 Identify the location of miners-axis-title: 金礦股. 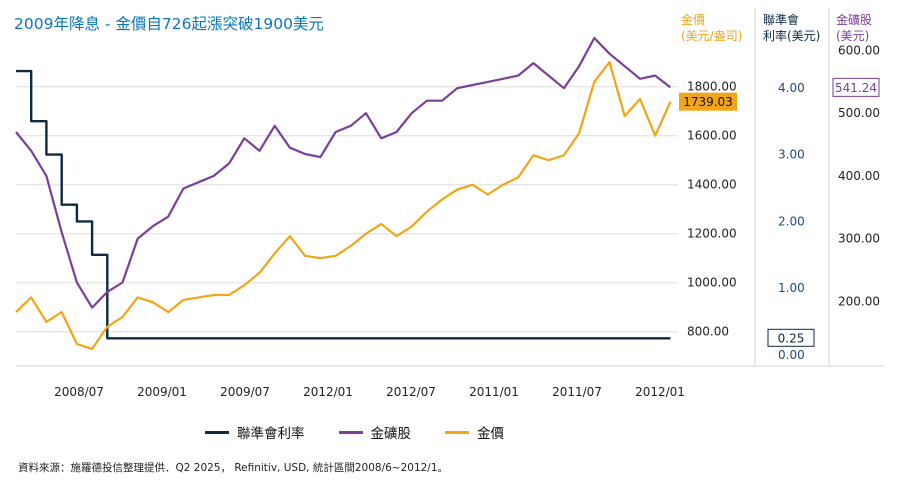
(854, 20).